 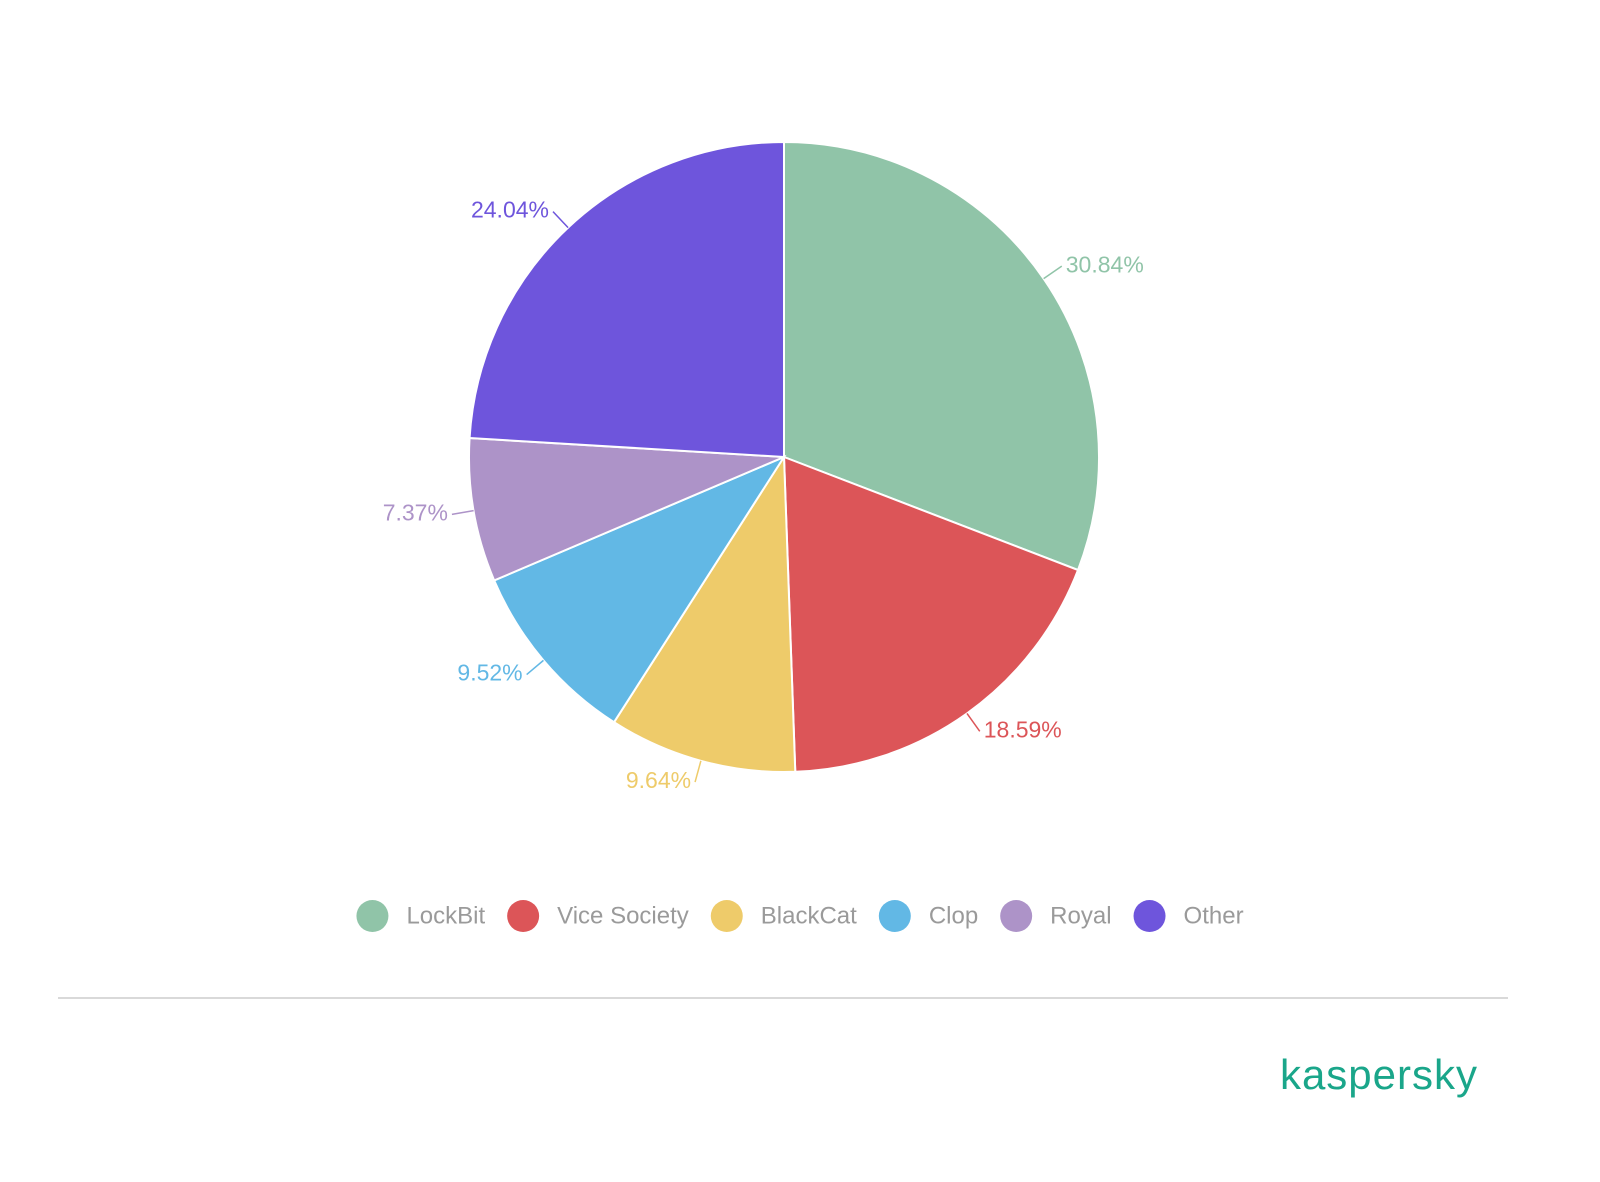 I want to click on brand-logo: kaspersky, so click(x=1379, y=1074).